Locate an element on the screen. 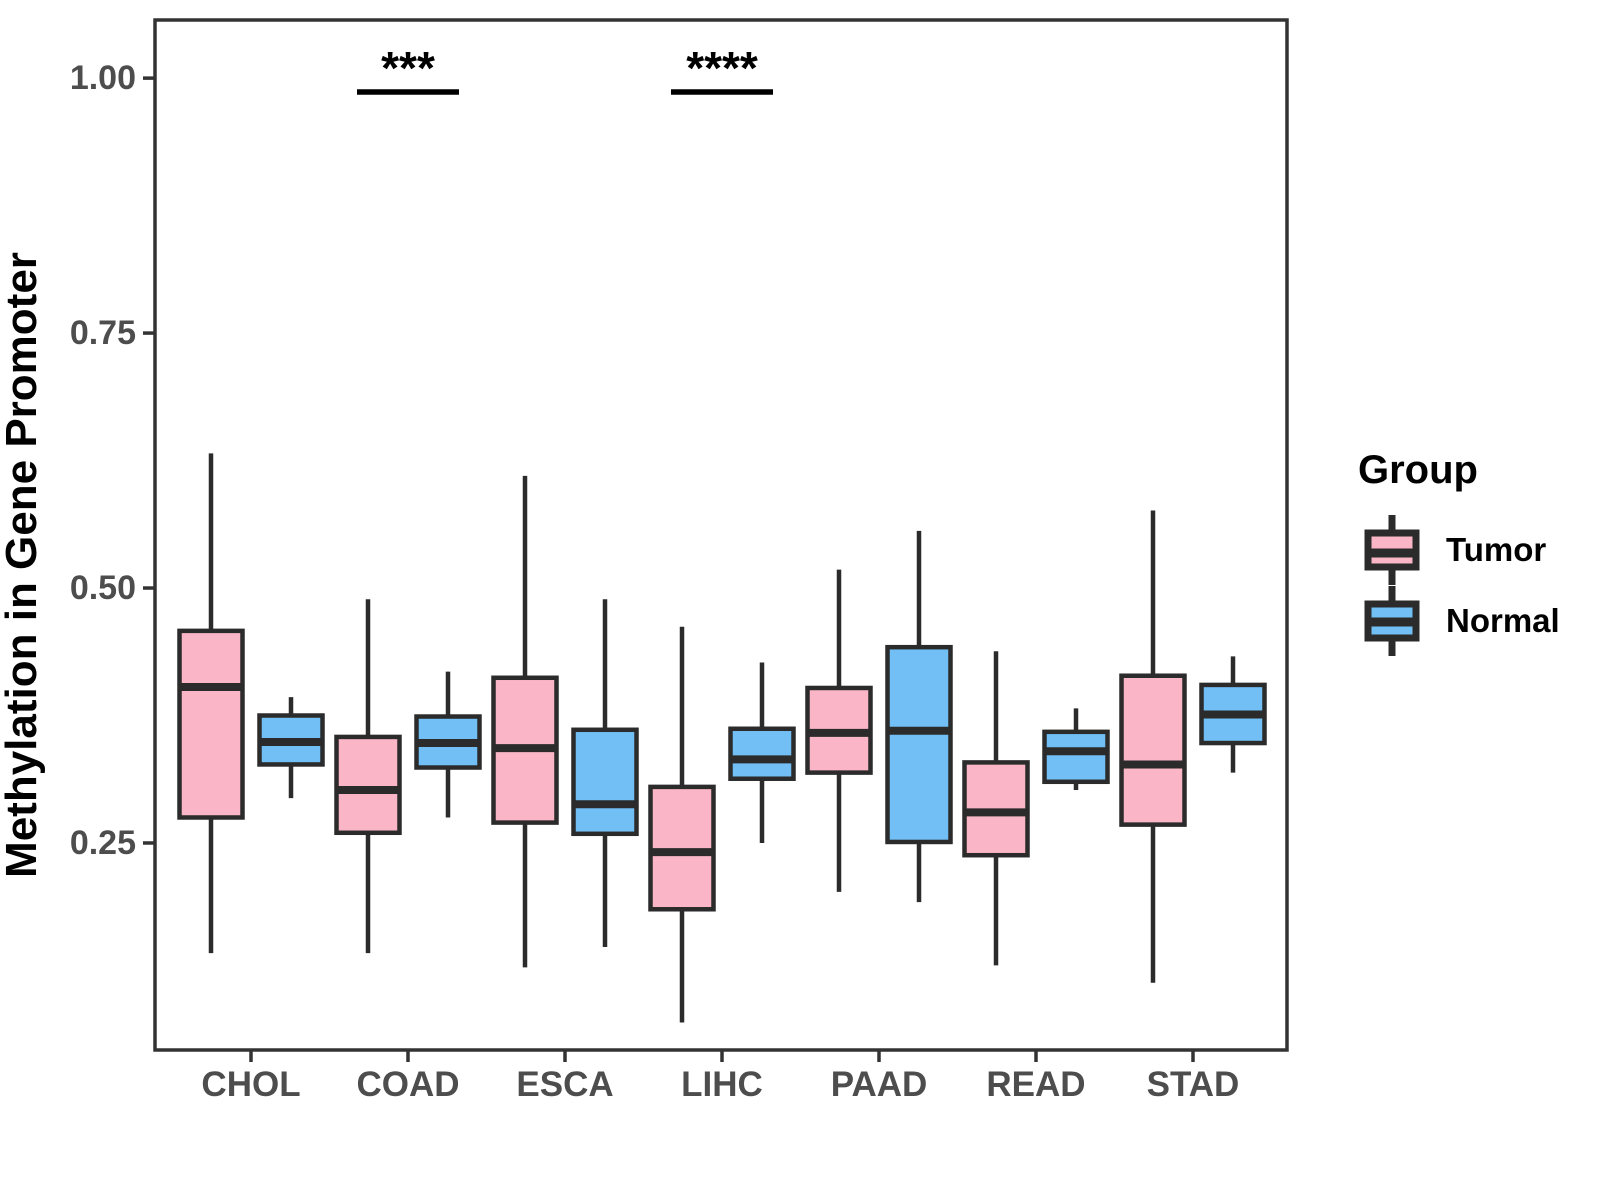 The height and width of the screenshot is (1200, 1600). box-LIHC-Normal is located at coordinates (762, 753).